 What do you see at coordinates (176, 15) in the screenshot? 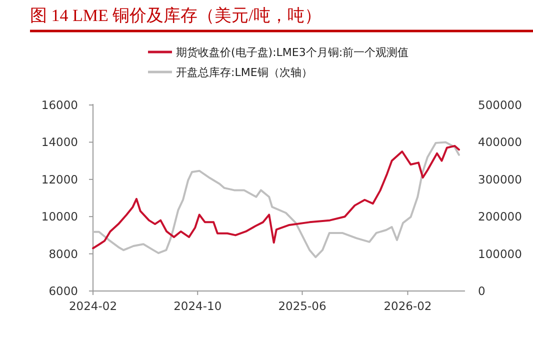
I see `chart-title: 图 14 LME 铜价及库存（美元/吨，吨）` at bounding box center [176, 15].